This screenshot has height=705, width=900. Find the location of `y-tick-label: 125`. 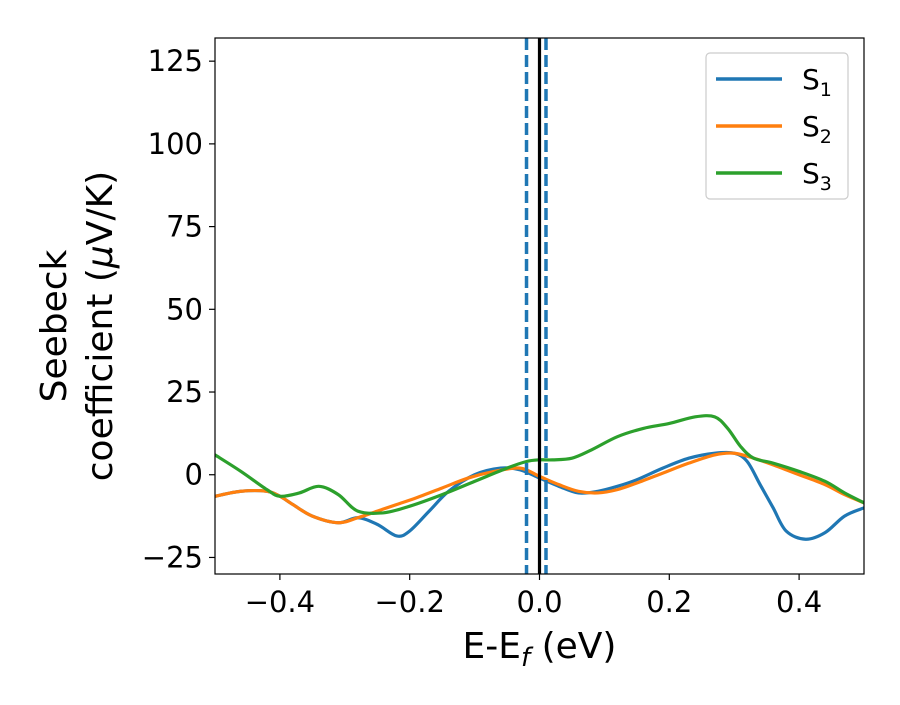

y-tick-label: 125 is located at coordinates (175, 61).